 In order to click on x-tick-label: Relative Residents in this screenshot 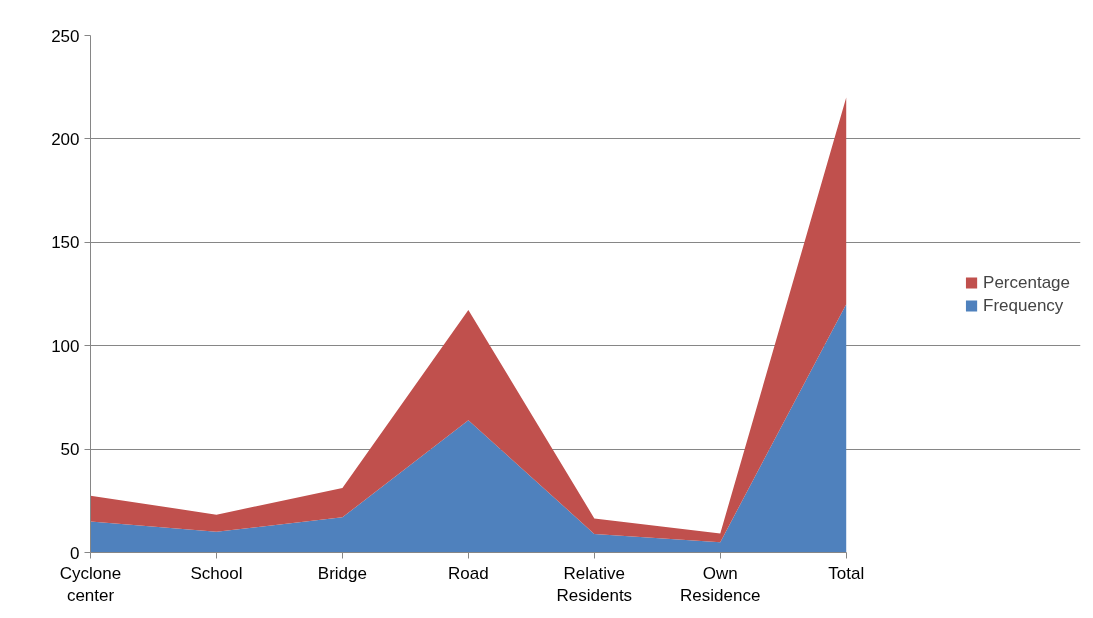, I will do `click(594, 584)`.